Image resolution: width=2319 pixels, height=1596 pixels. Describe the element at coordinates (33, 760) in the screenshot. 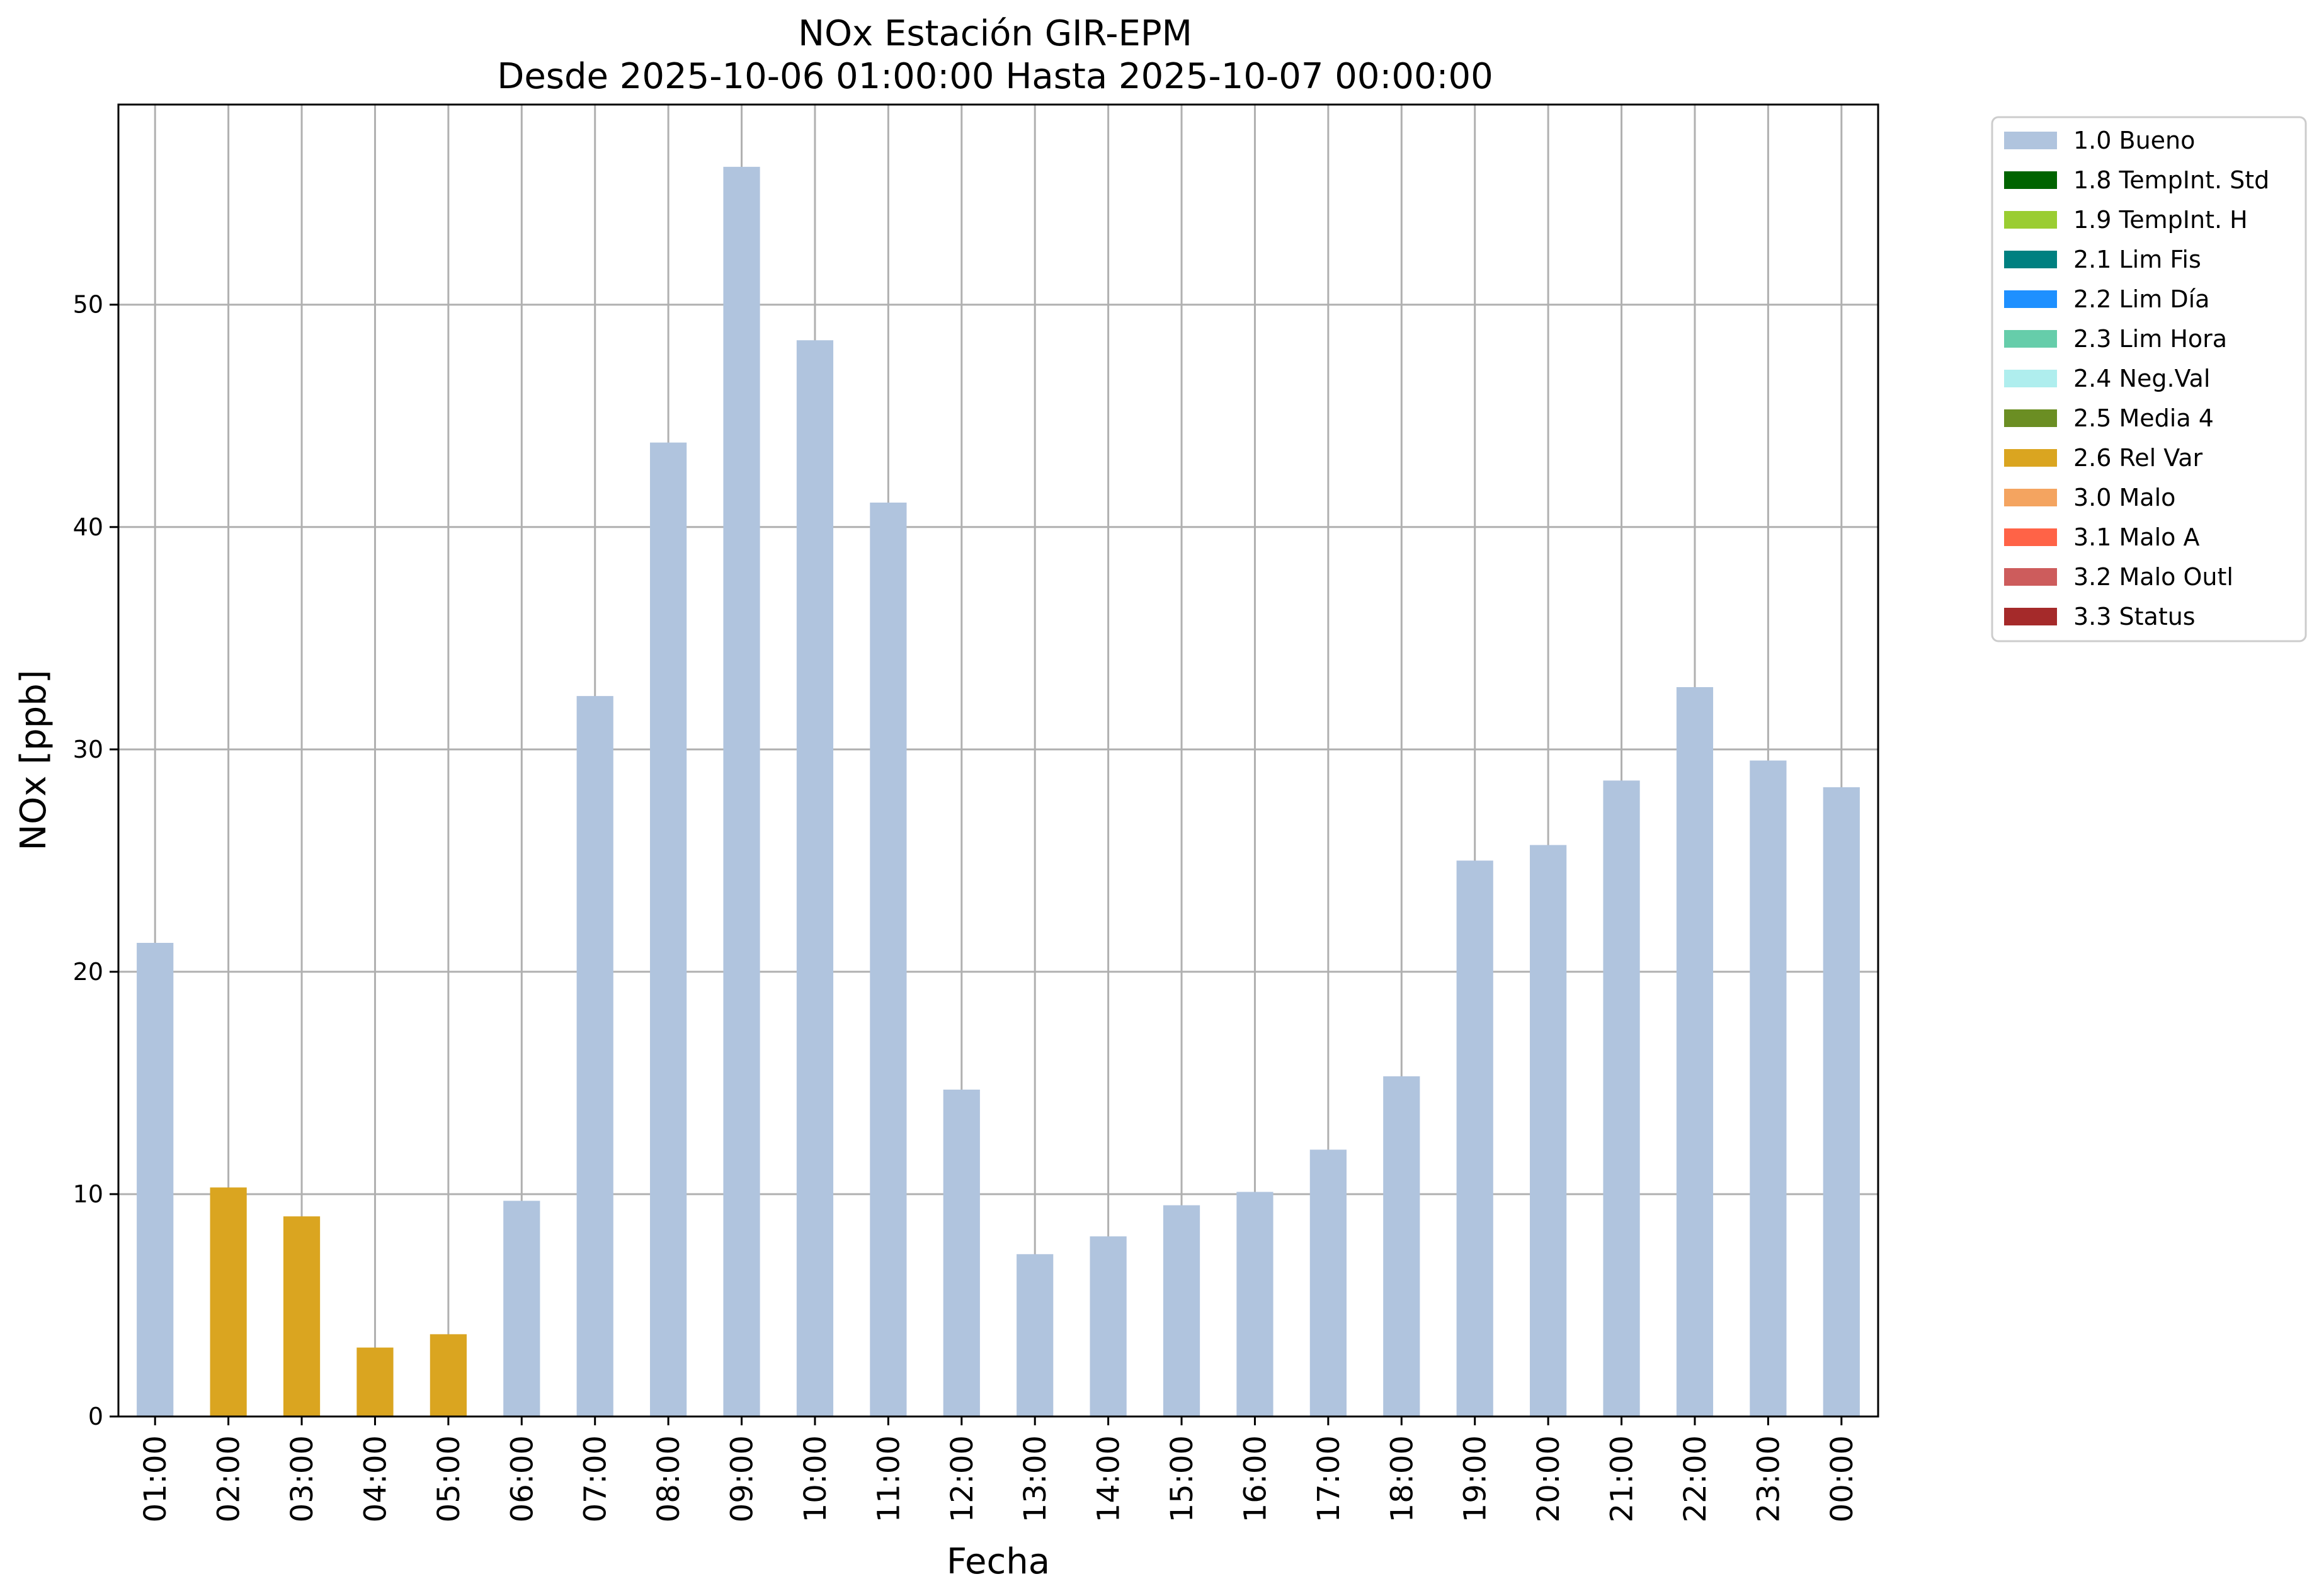

I see `y-axis-label: NOx [ppb]` at that location.